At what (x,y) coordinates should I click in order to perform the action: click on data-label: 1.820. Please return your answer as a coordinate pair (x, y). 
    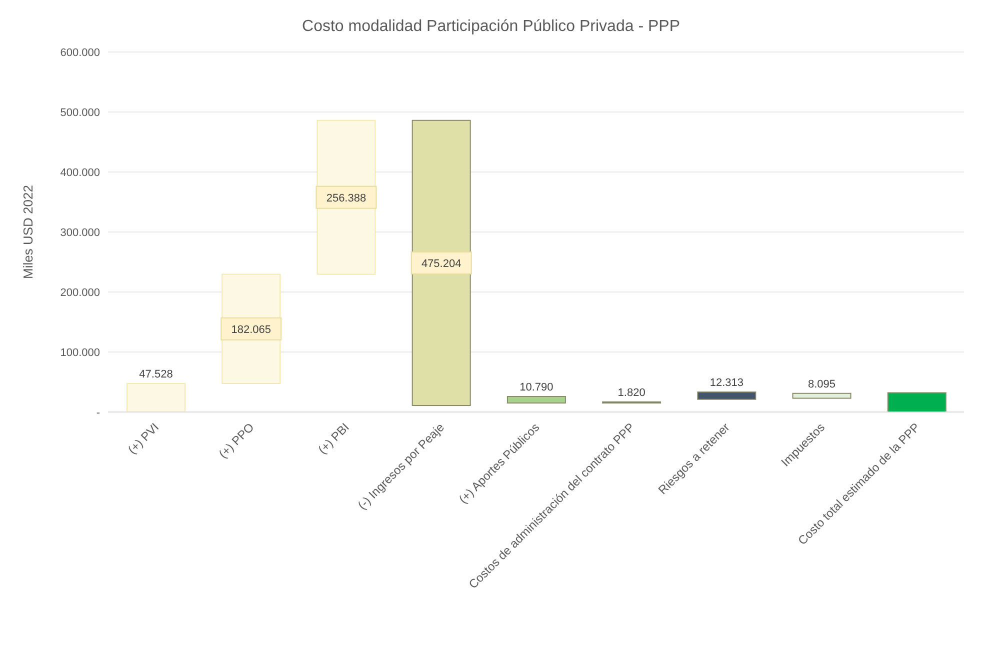
    Looking at the image, I should click on (632, 392).